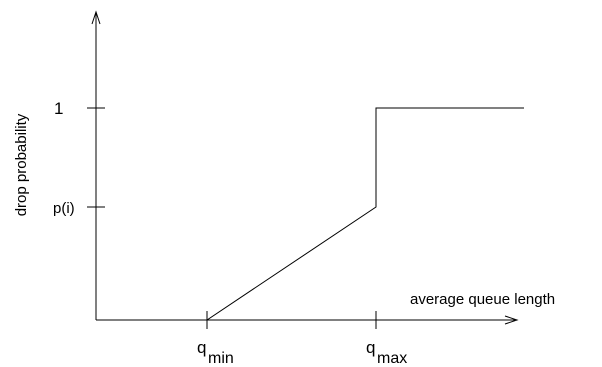 The height and width of the screenshot is (367, 602). What do you see at coordinates (511, 320) in the screenshot?
I see `x-axis-arrowhead` at bounding box center [511, 320].